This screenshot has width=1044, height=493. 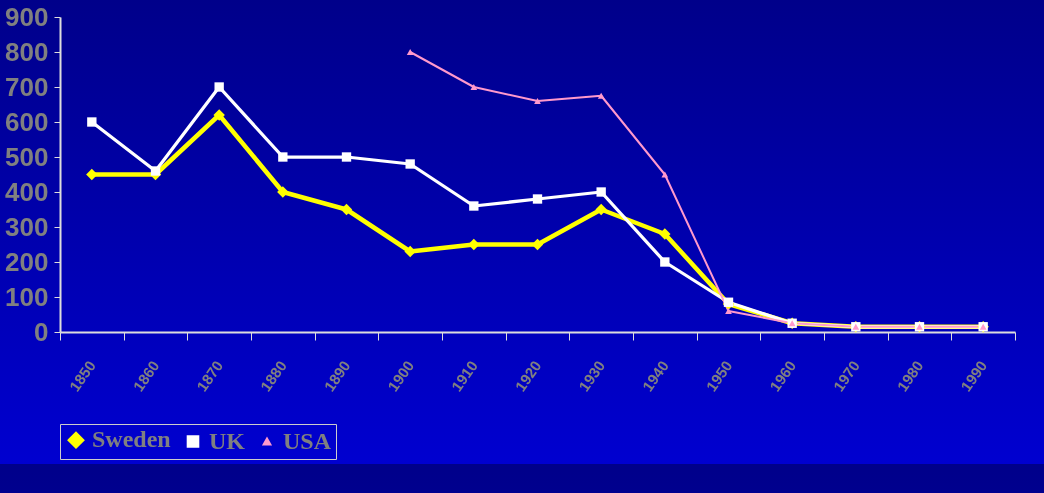 What do you see at coordinates (227, 440) in the screenshot?
I see `legend-label: UK` at bounding box center [227, 440].